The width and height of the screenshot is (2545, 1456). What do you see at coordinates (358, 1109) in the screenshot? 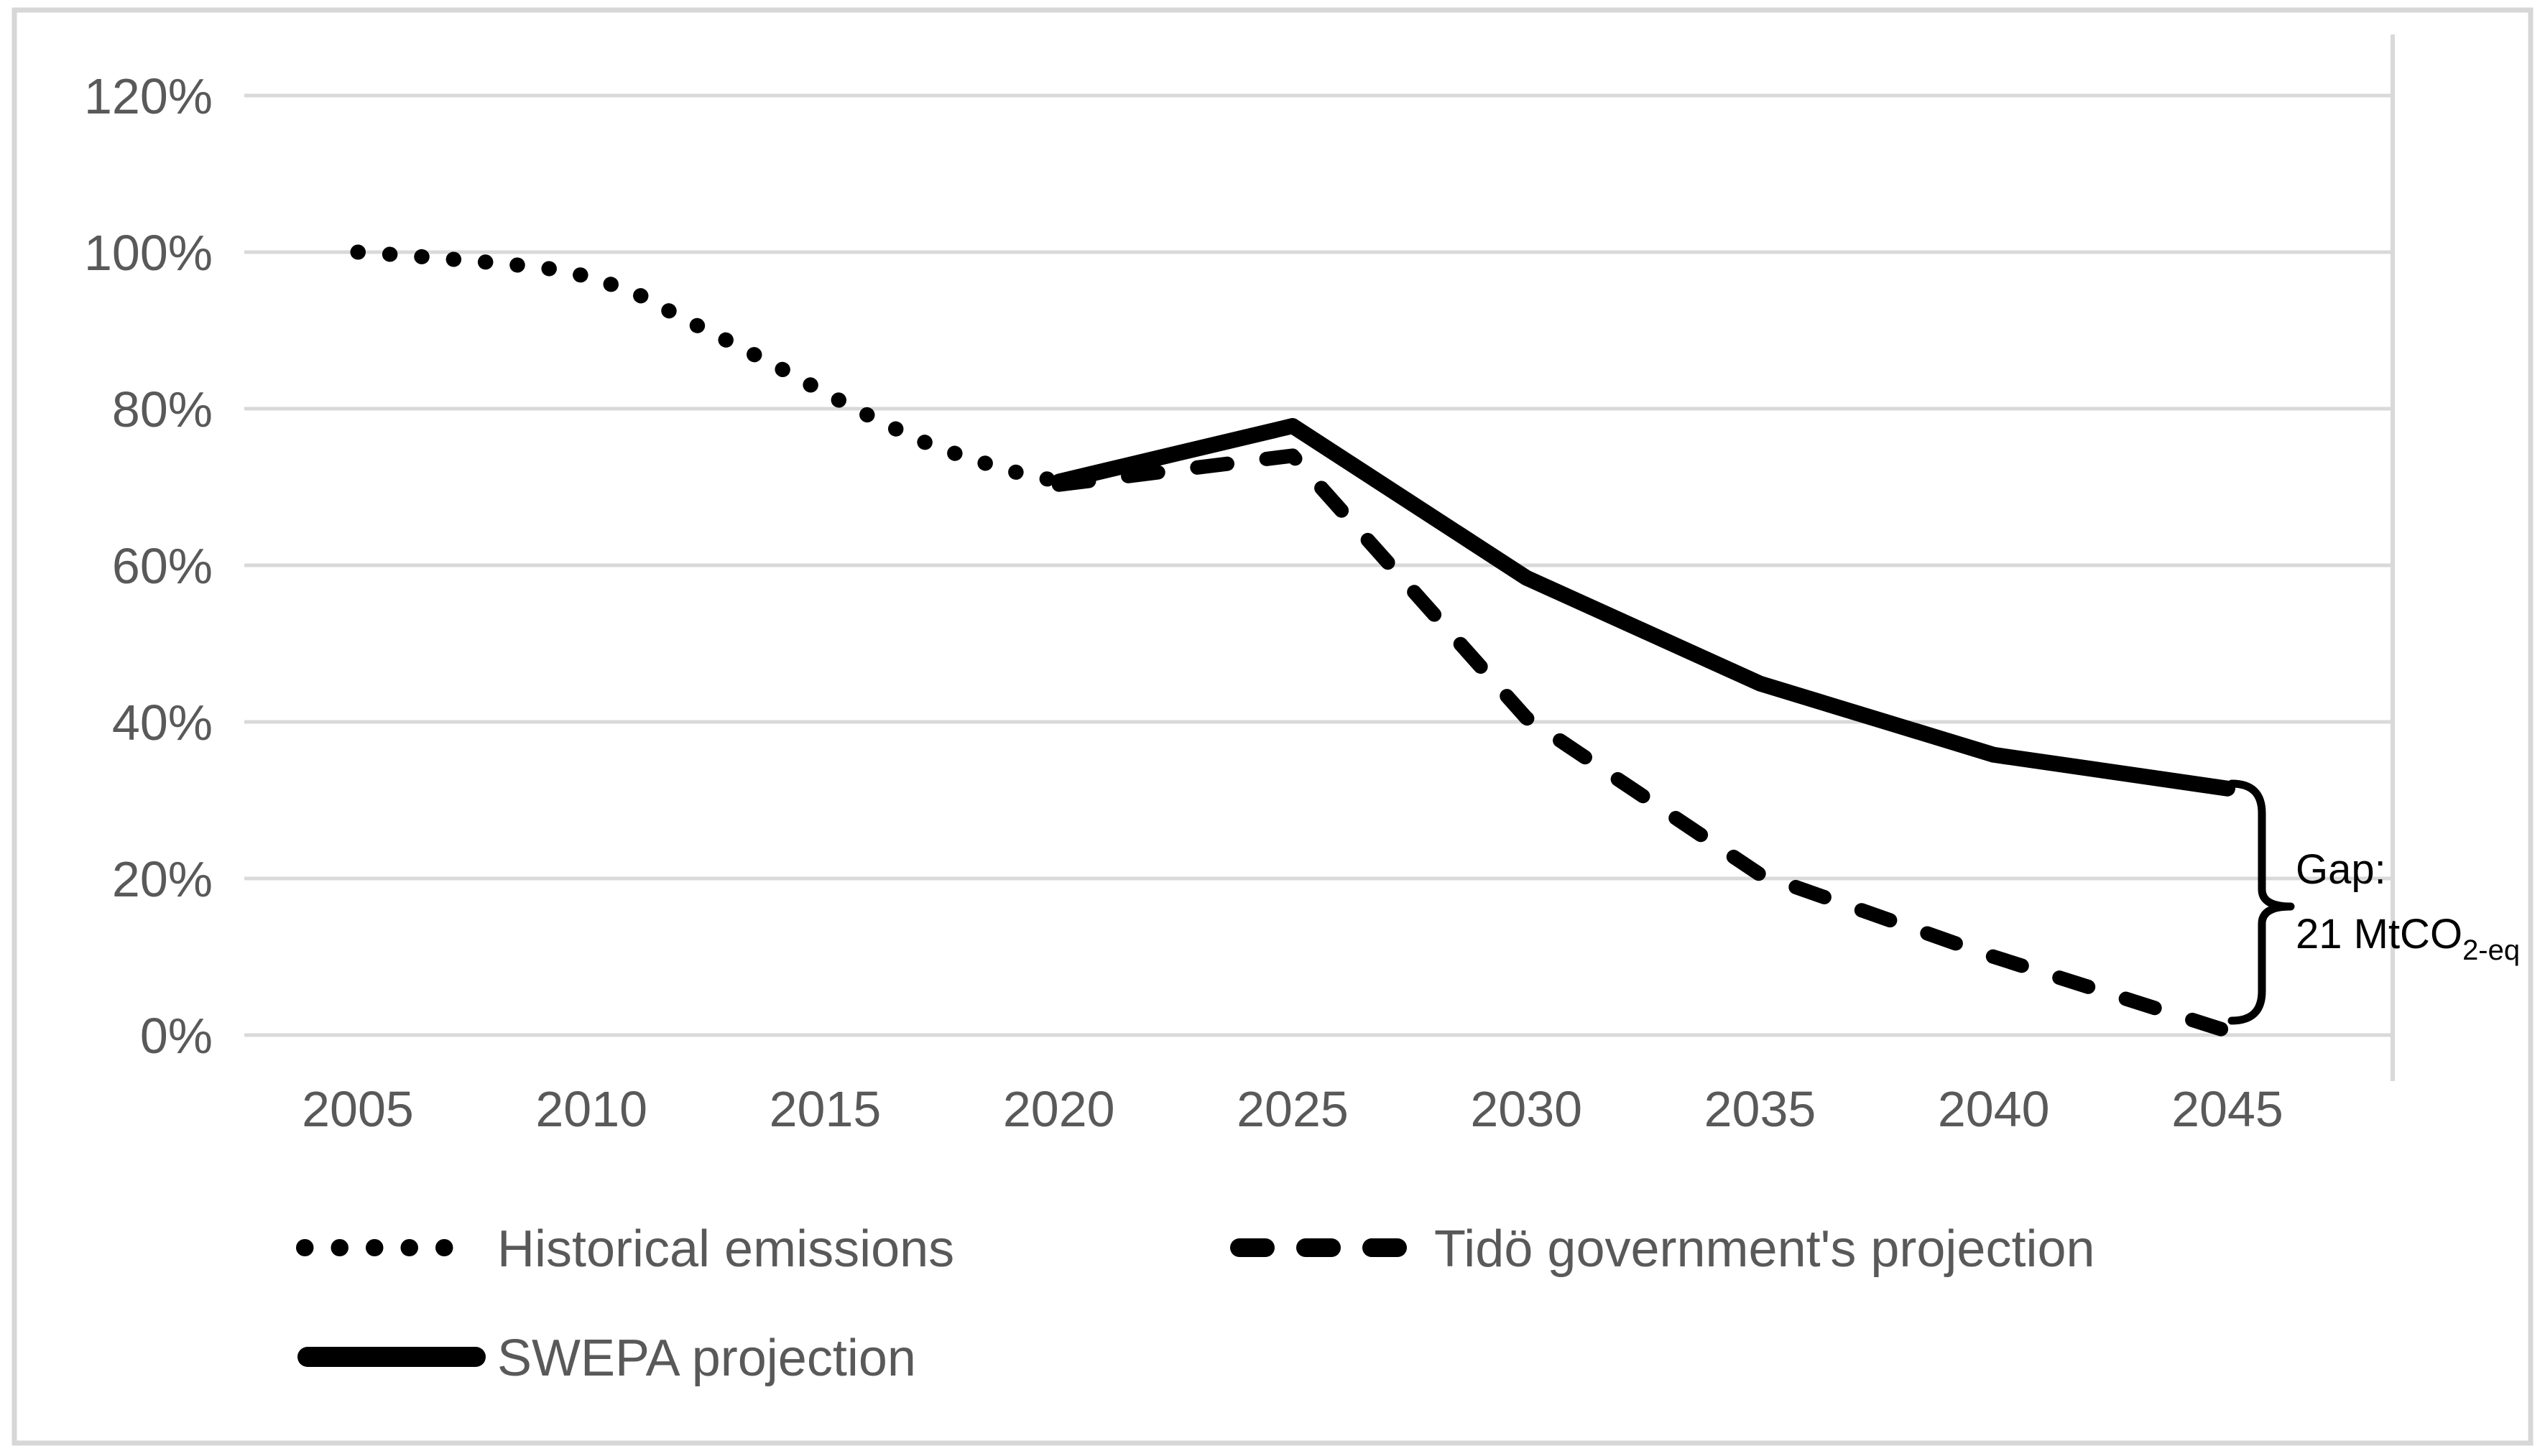
I see `x-tick-label: 2005` at bounding box center [358, 1109].